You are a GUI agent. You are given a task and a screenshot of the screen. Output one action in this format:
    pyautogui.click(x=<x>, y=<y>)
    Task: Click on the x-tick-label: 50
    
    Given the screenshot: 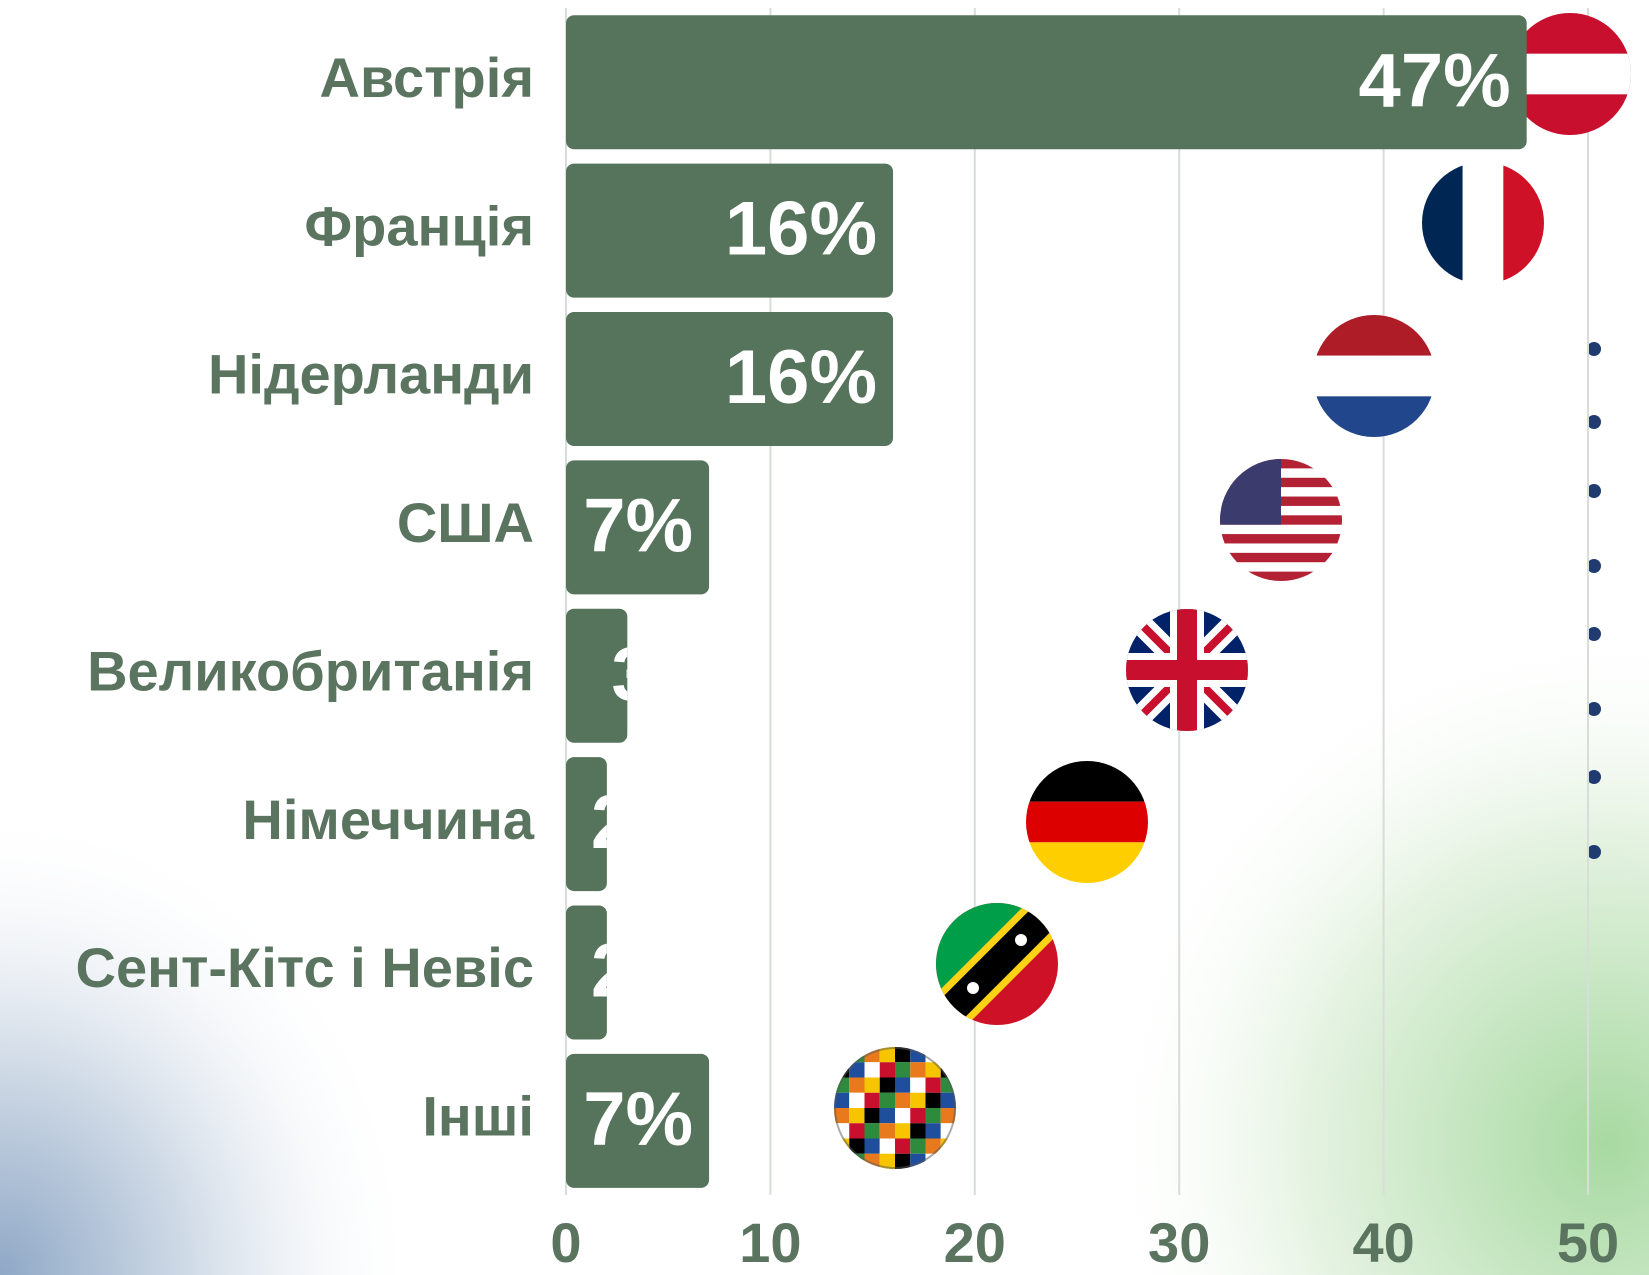 What is the action you would take?
    pyautogui.click(x=1588, y=1242)
    